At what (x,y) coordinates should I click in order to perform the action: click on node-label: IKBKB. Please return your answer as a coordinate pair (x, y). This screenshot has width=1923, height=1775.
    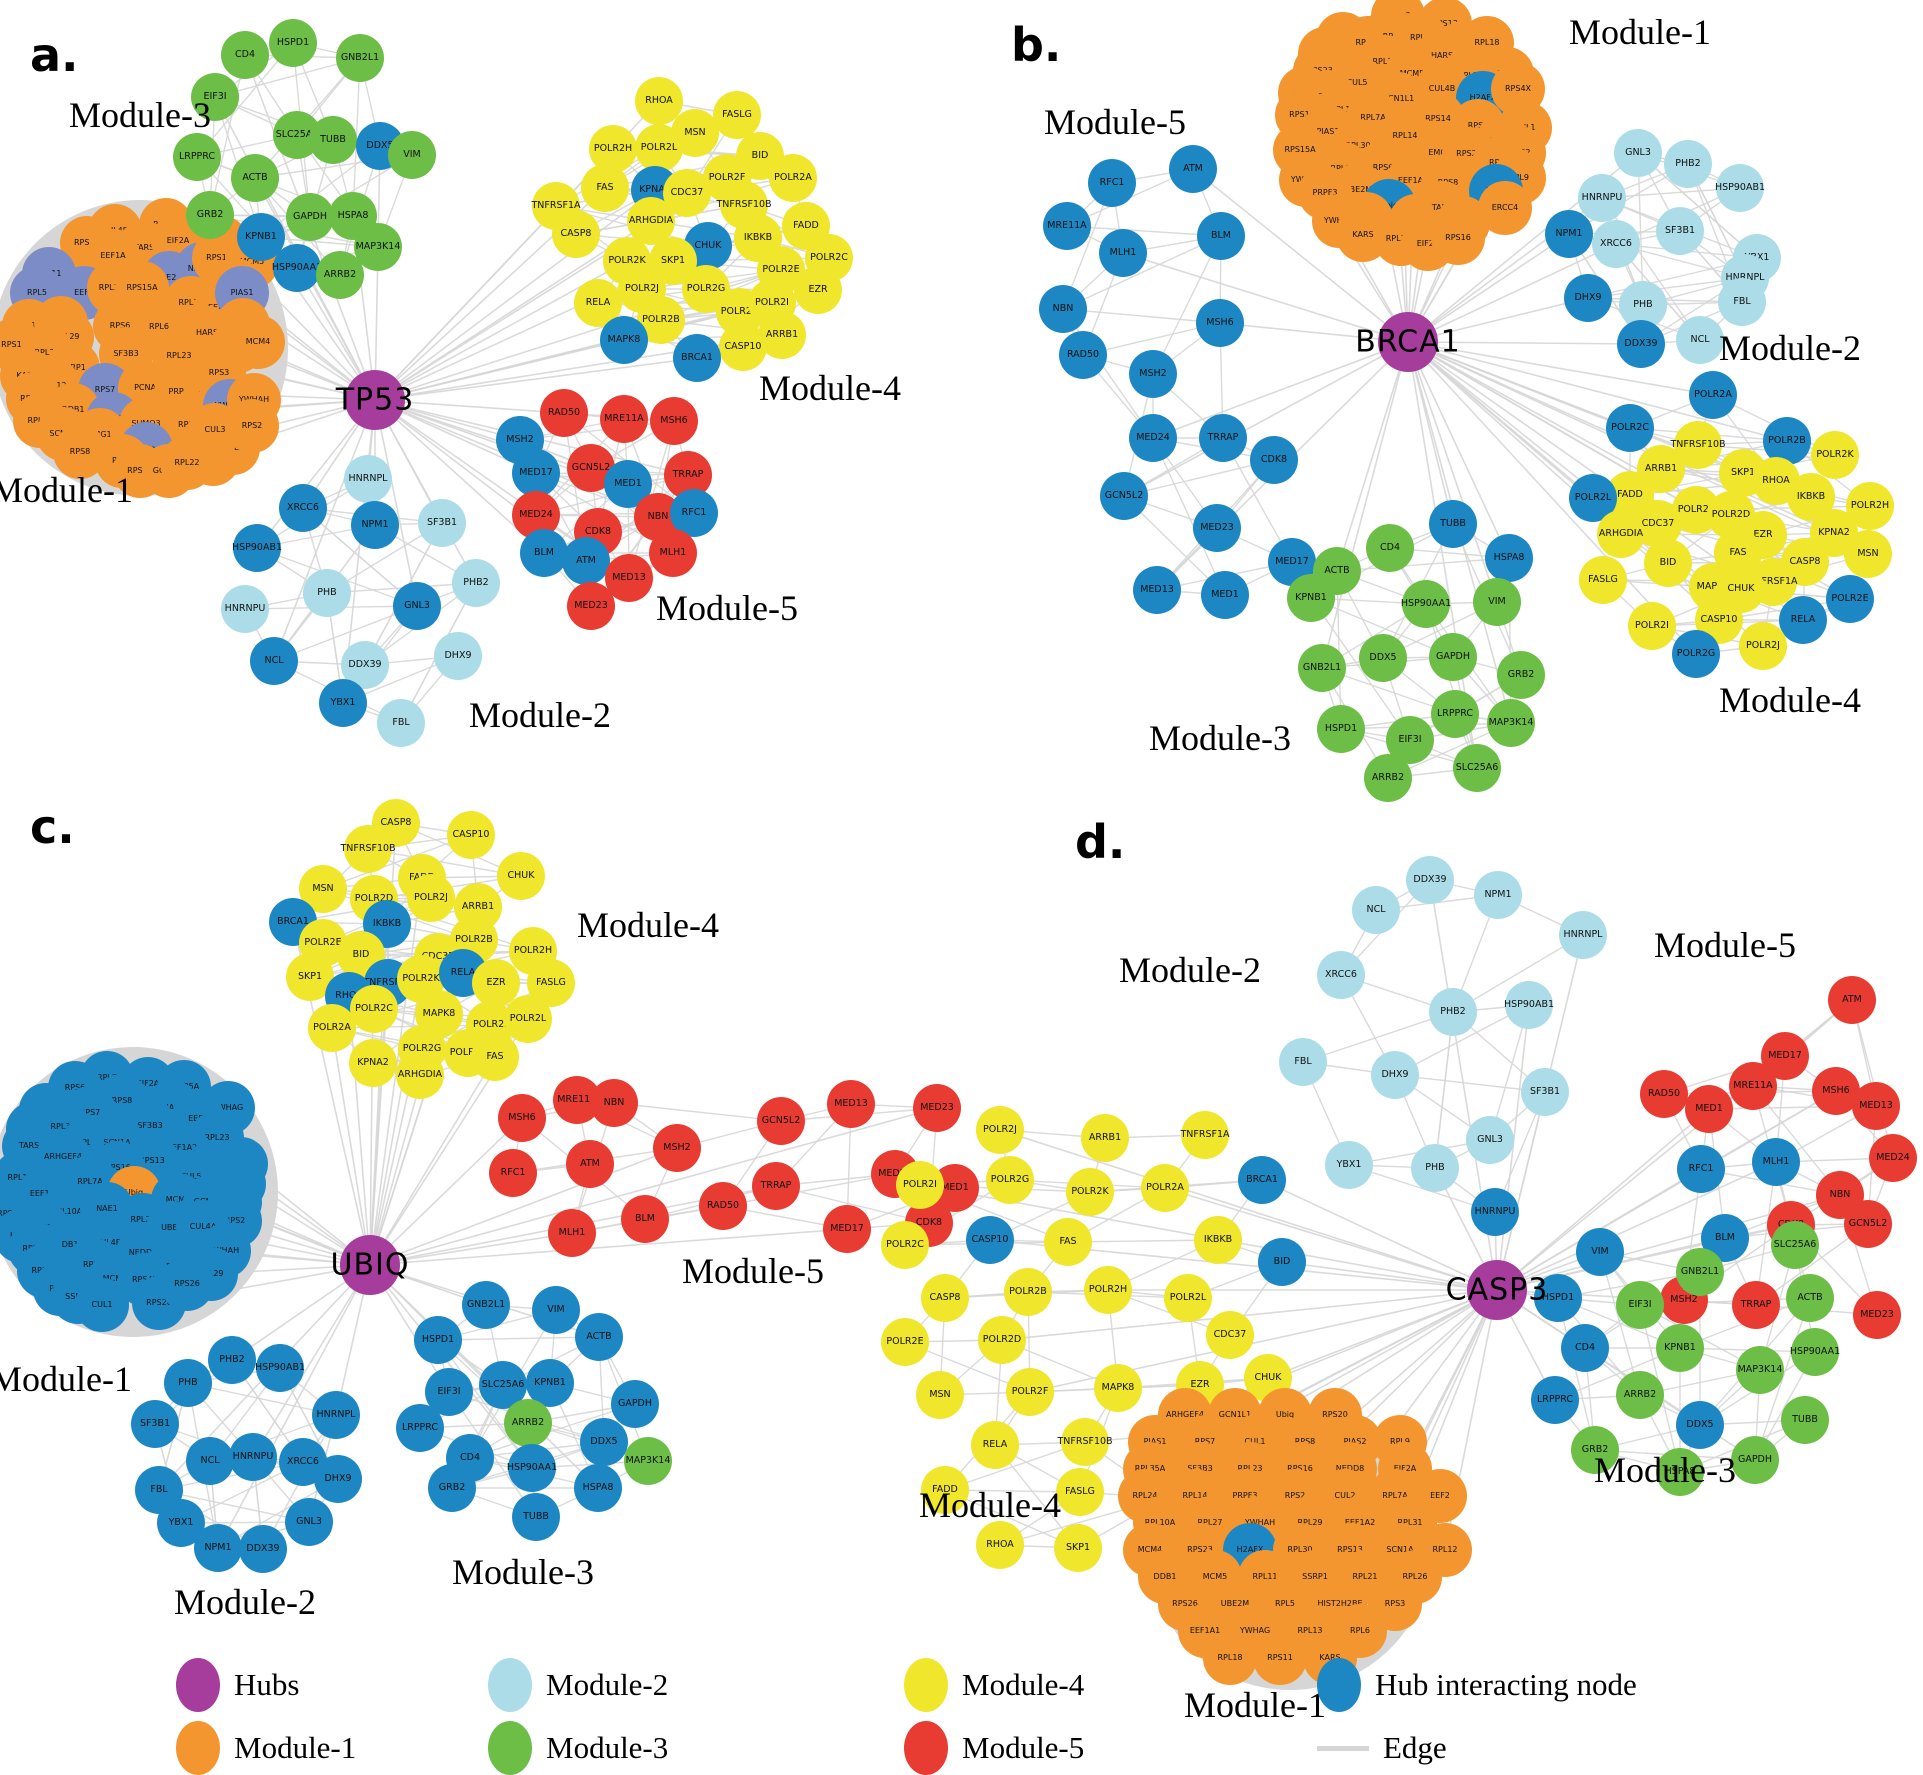
    Looking at the image, I should click on (1218, 1240).